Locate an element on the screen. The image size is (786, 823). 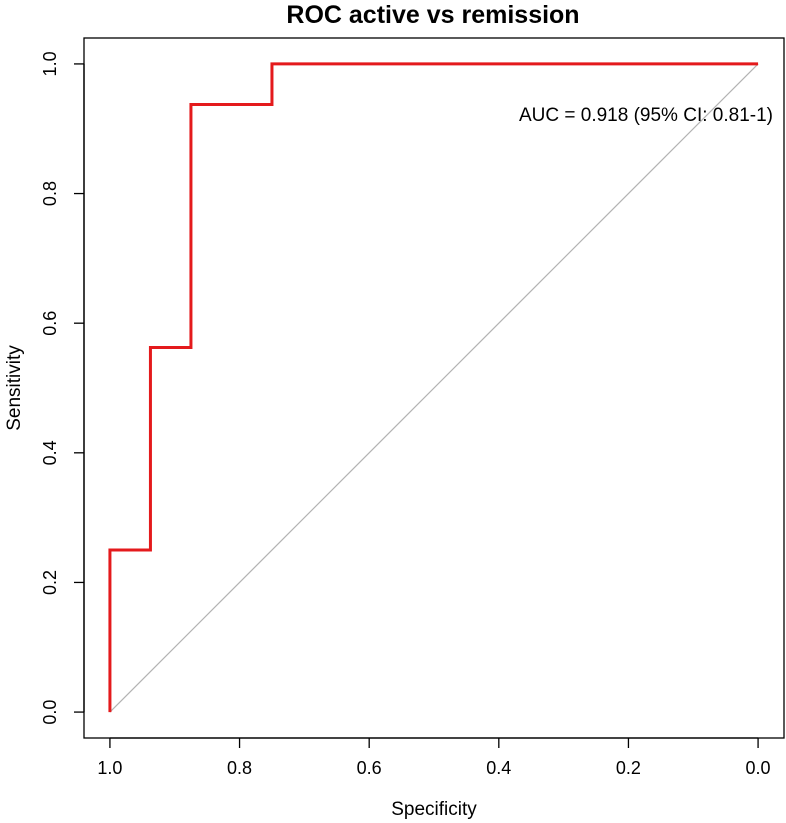
x-axis: 1.0 0.8 0.6 0.4 0.2 0.0 is located at coordinates (434, 757).